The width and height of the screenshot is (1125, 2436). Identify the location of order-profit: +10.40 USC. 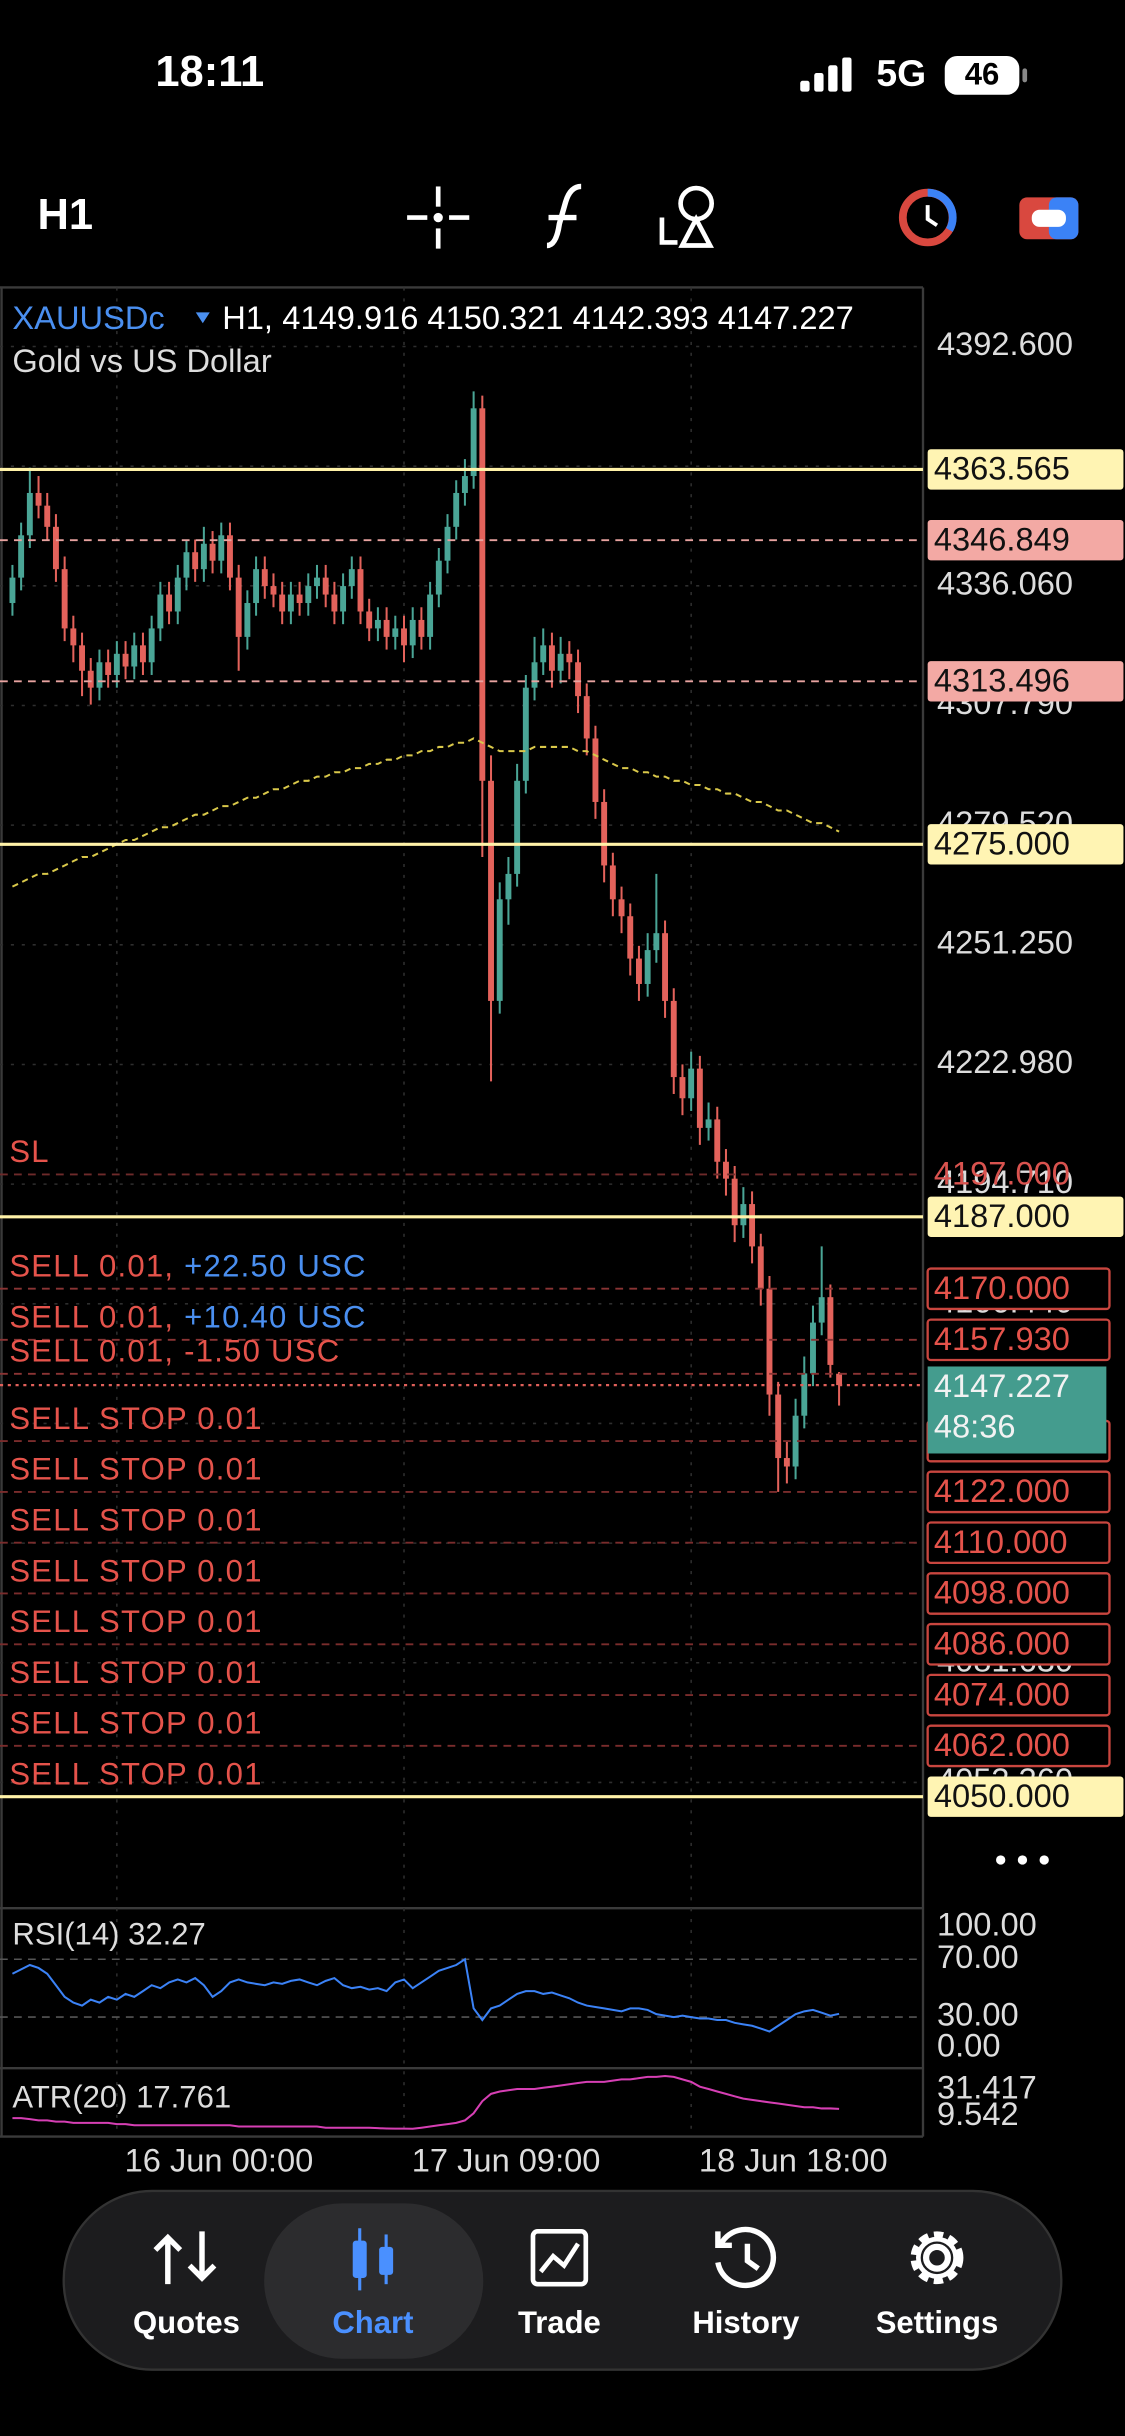
(275, 1317).